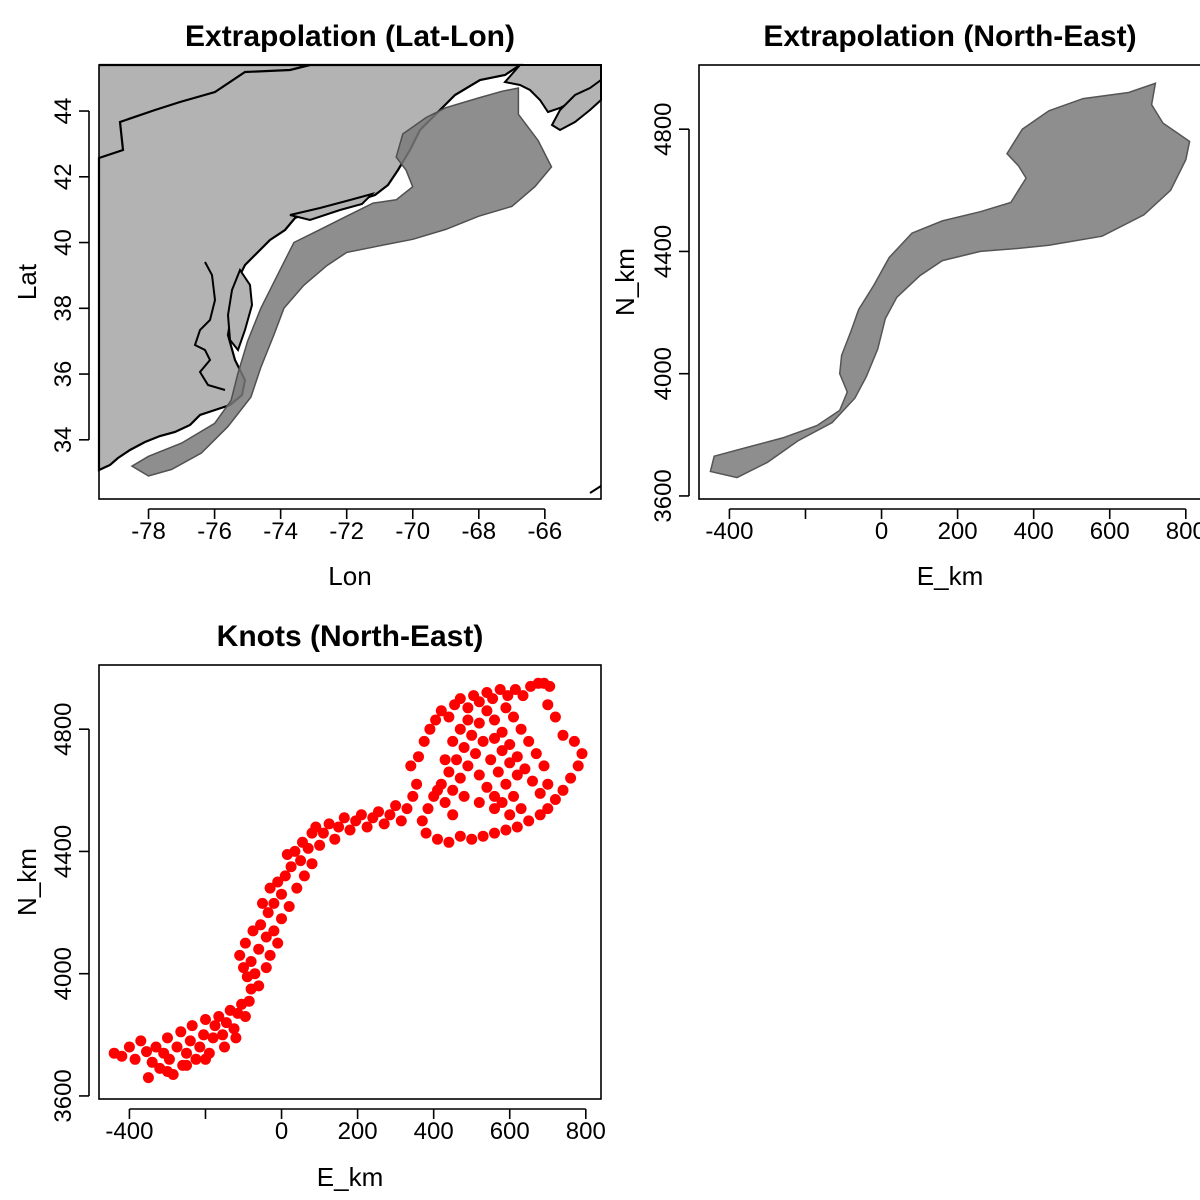 This screenshot has width=1200, height=1200. What do you see at coordinates (63, 1095) in the screenshot?
I see `y-tick-label: 3600` at bounding box center [63, 1095].